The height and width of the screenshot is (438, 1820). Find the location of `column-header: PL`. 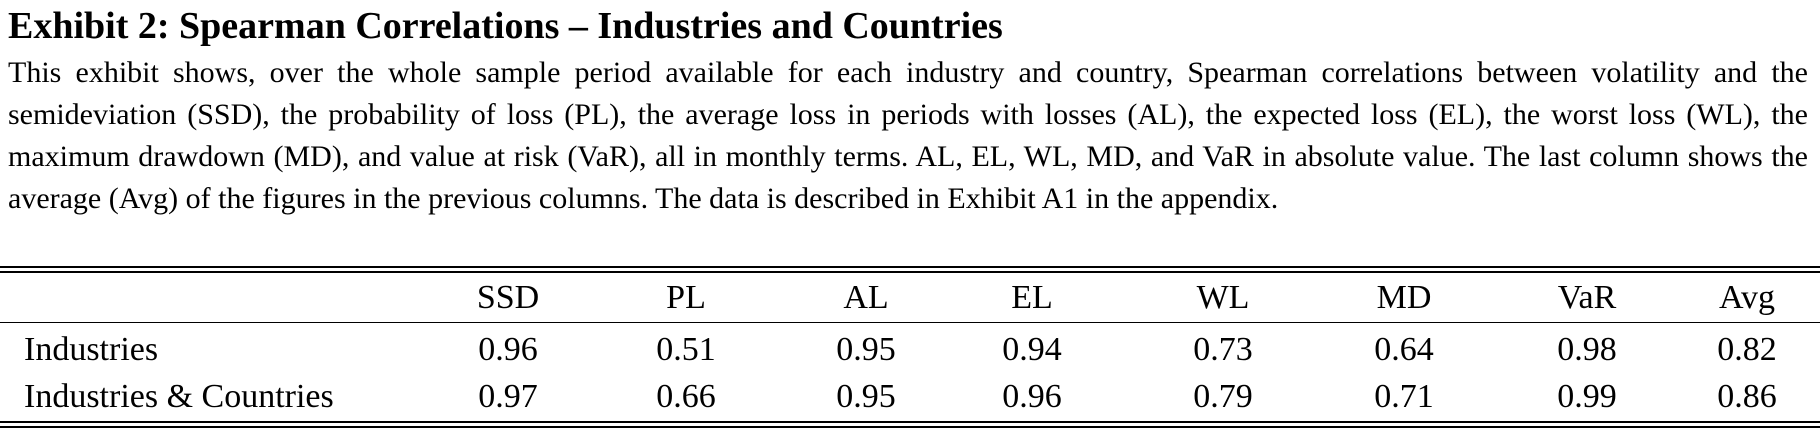

column-header: PL is located at coordinates (686, 297).